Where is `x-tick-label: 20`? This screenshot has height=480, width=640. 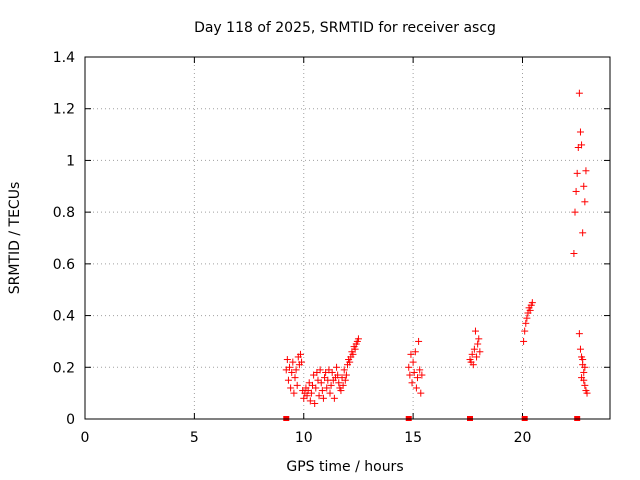
x-tick-label: 20 is located at coordinates (523, 438).